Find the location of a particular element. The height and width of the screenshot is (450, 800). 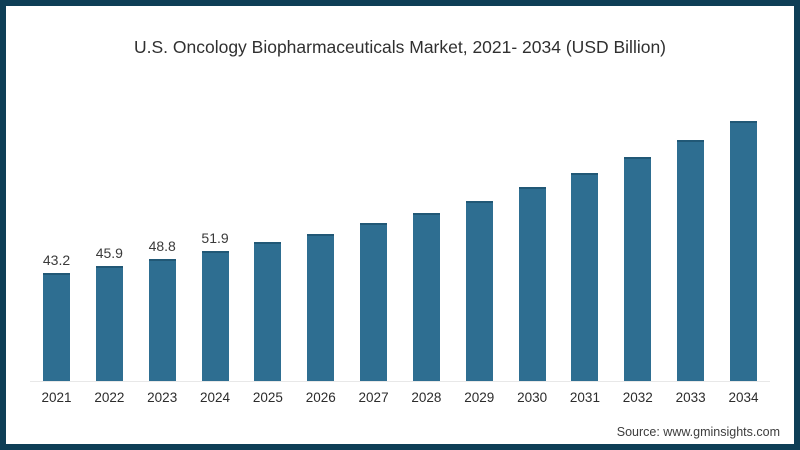

x-tick-label: 2021 is located at coordinates (56, 397).